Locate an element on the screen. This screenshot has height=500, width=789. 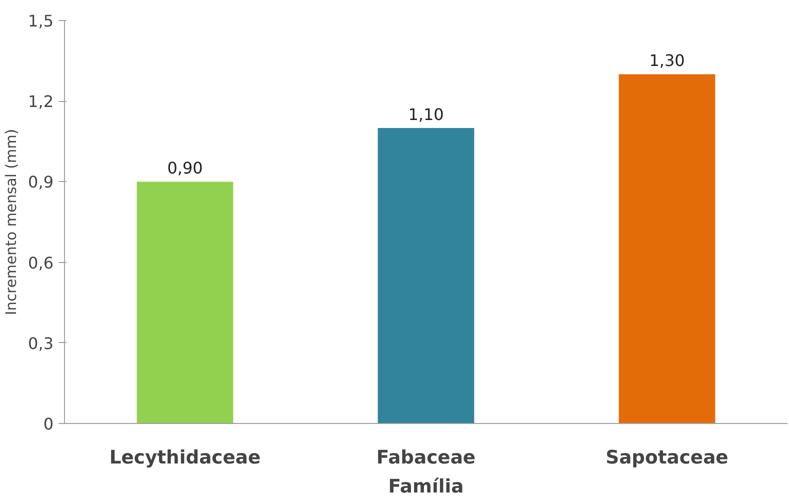
y-tick-label: 1,2 is located at coordinates (41, 102).